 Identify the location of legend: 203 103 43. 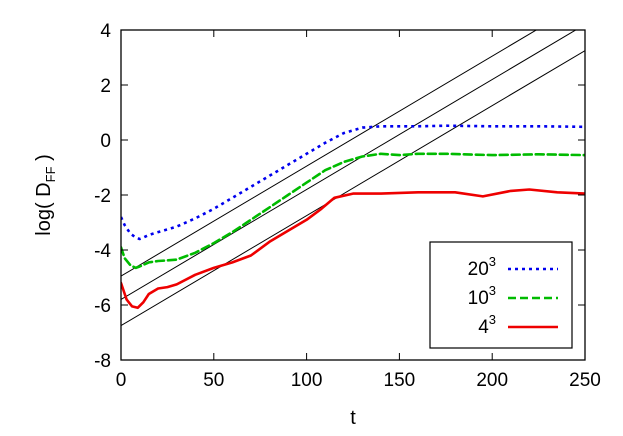
(501, 295).